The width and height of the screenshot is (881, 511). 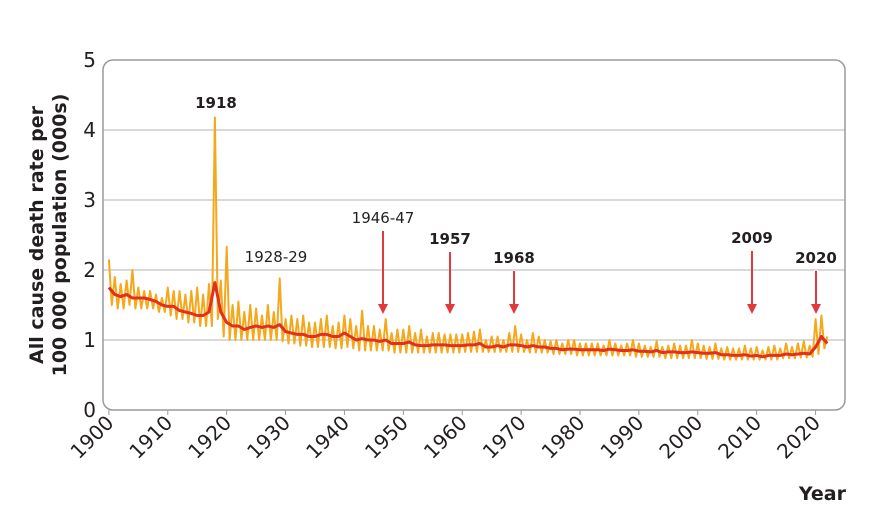 What do you see at coordinates (89, 60) in the screenshot?
I see `y-tick-label: 5` at bounding box center [89, 60].